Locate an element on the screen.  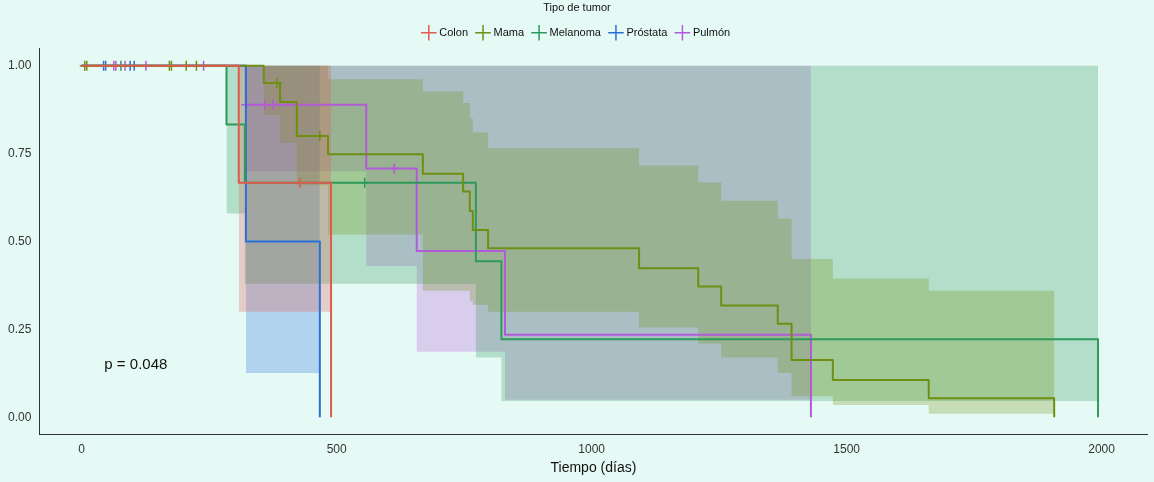
x-tick-label: 0 is located at coordinates (82, 449).